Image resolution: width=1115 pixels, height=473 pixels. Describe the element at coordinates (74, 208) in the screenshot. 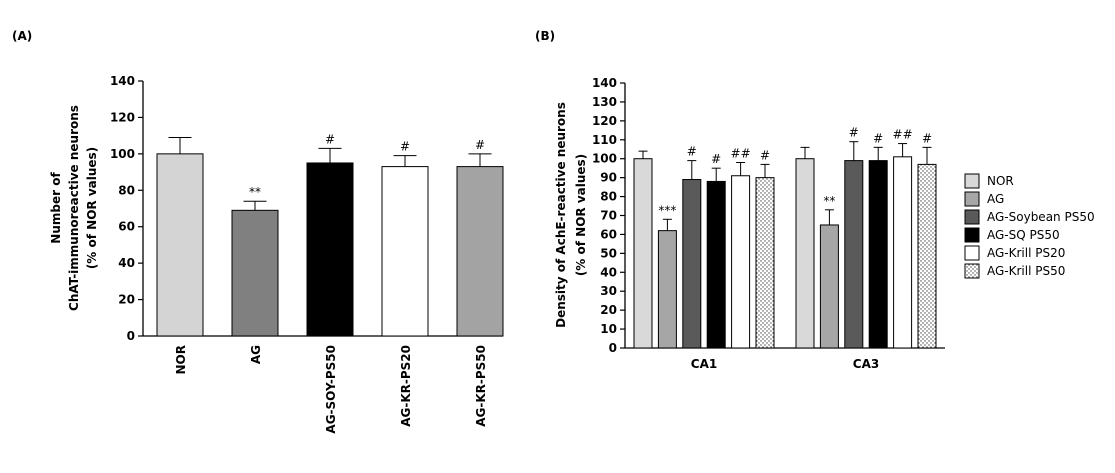

I see `y-axis-label: ChAT-immunoreactive neurons` at that location.